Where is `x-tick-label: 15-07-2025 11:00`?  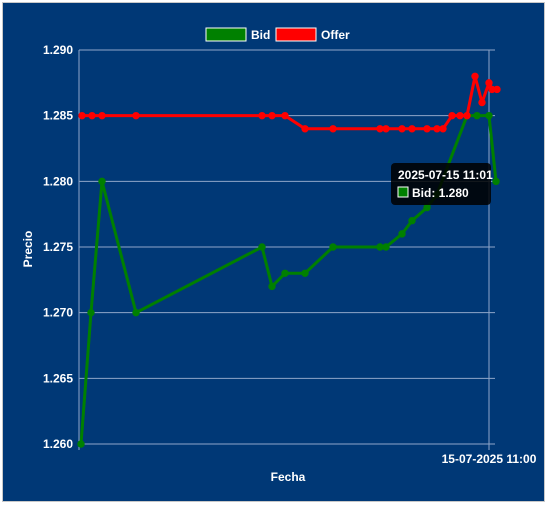 x-tick-label: 15-07-2025 11:00 is located at coordinates (489, 459).